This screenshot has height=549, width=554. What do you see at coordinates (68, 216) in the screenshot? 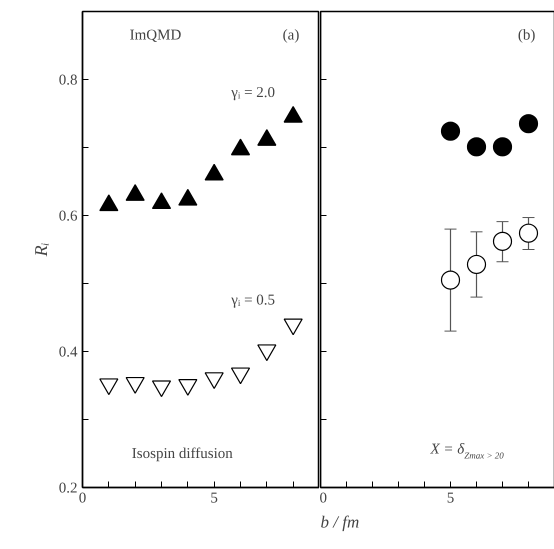
I see `y-tick-label: 0.6` at bounding box center [68, 216].